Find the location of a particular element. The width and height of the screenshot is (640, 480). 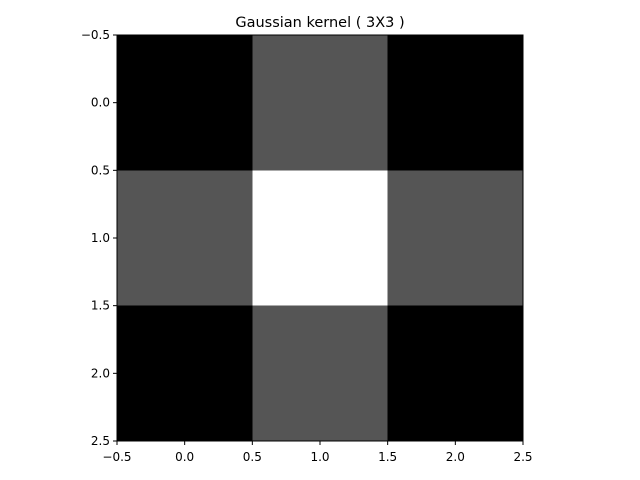

y-tick-label: −0.5 is located at coordinates (95, 35).